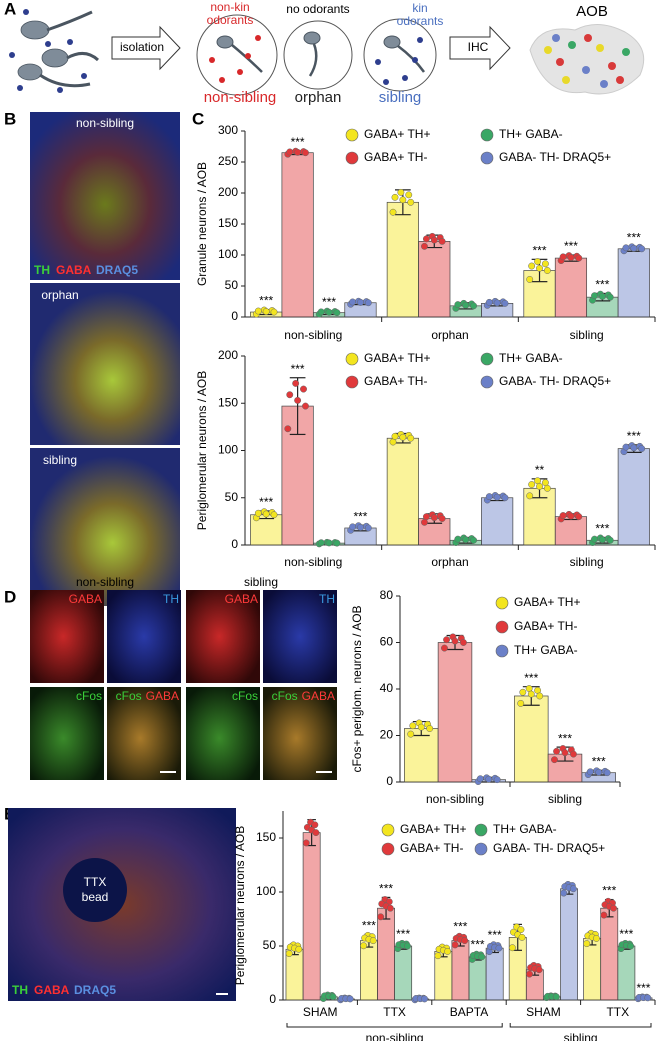  What do you see at coordinates (387, 595) in the screenshot?
I see `y-tick-label: 80` at bounding box center [387, 595].